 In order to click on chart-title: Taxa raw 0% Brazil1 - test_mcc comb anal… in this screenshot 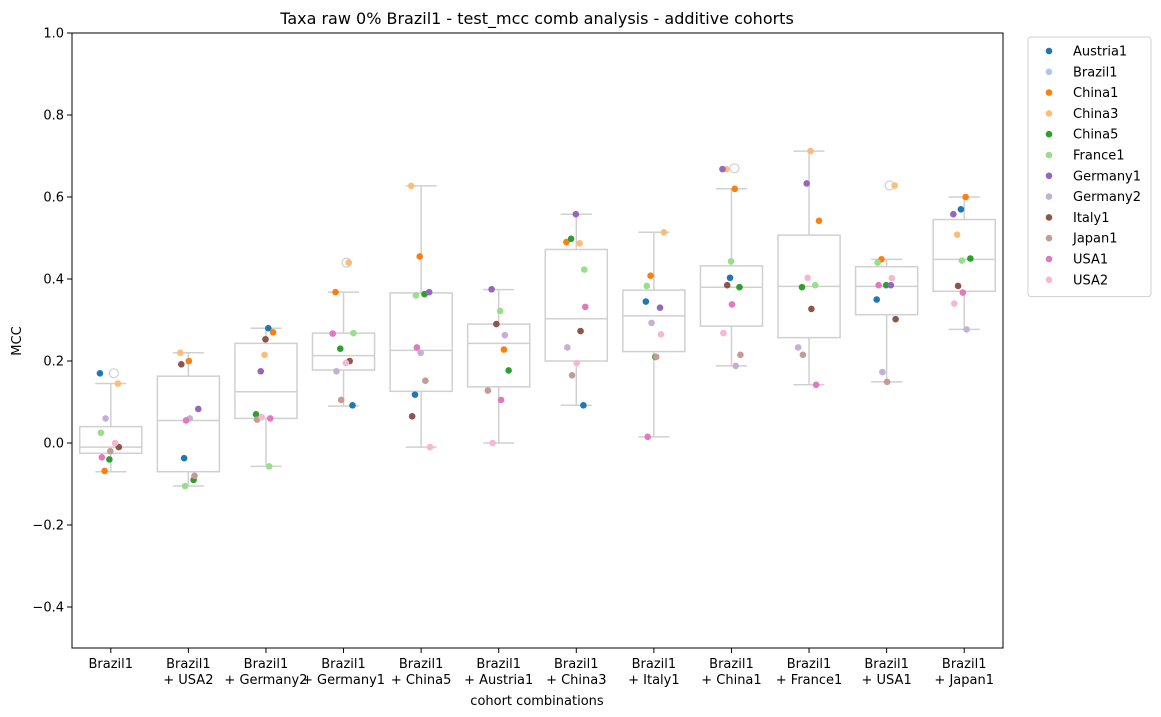, I will do `click(536, 19)`.